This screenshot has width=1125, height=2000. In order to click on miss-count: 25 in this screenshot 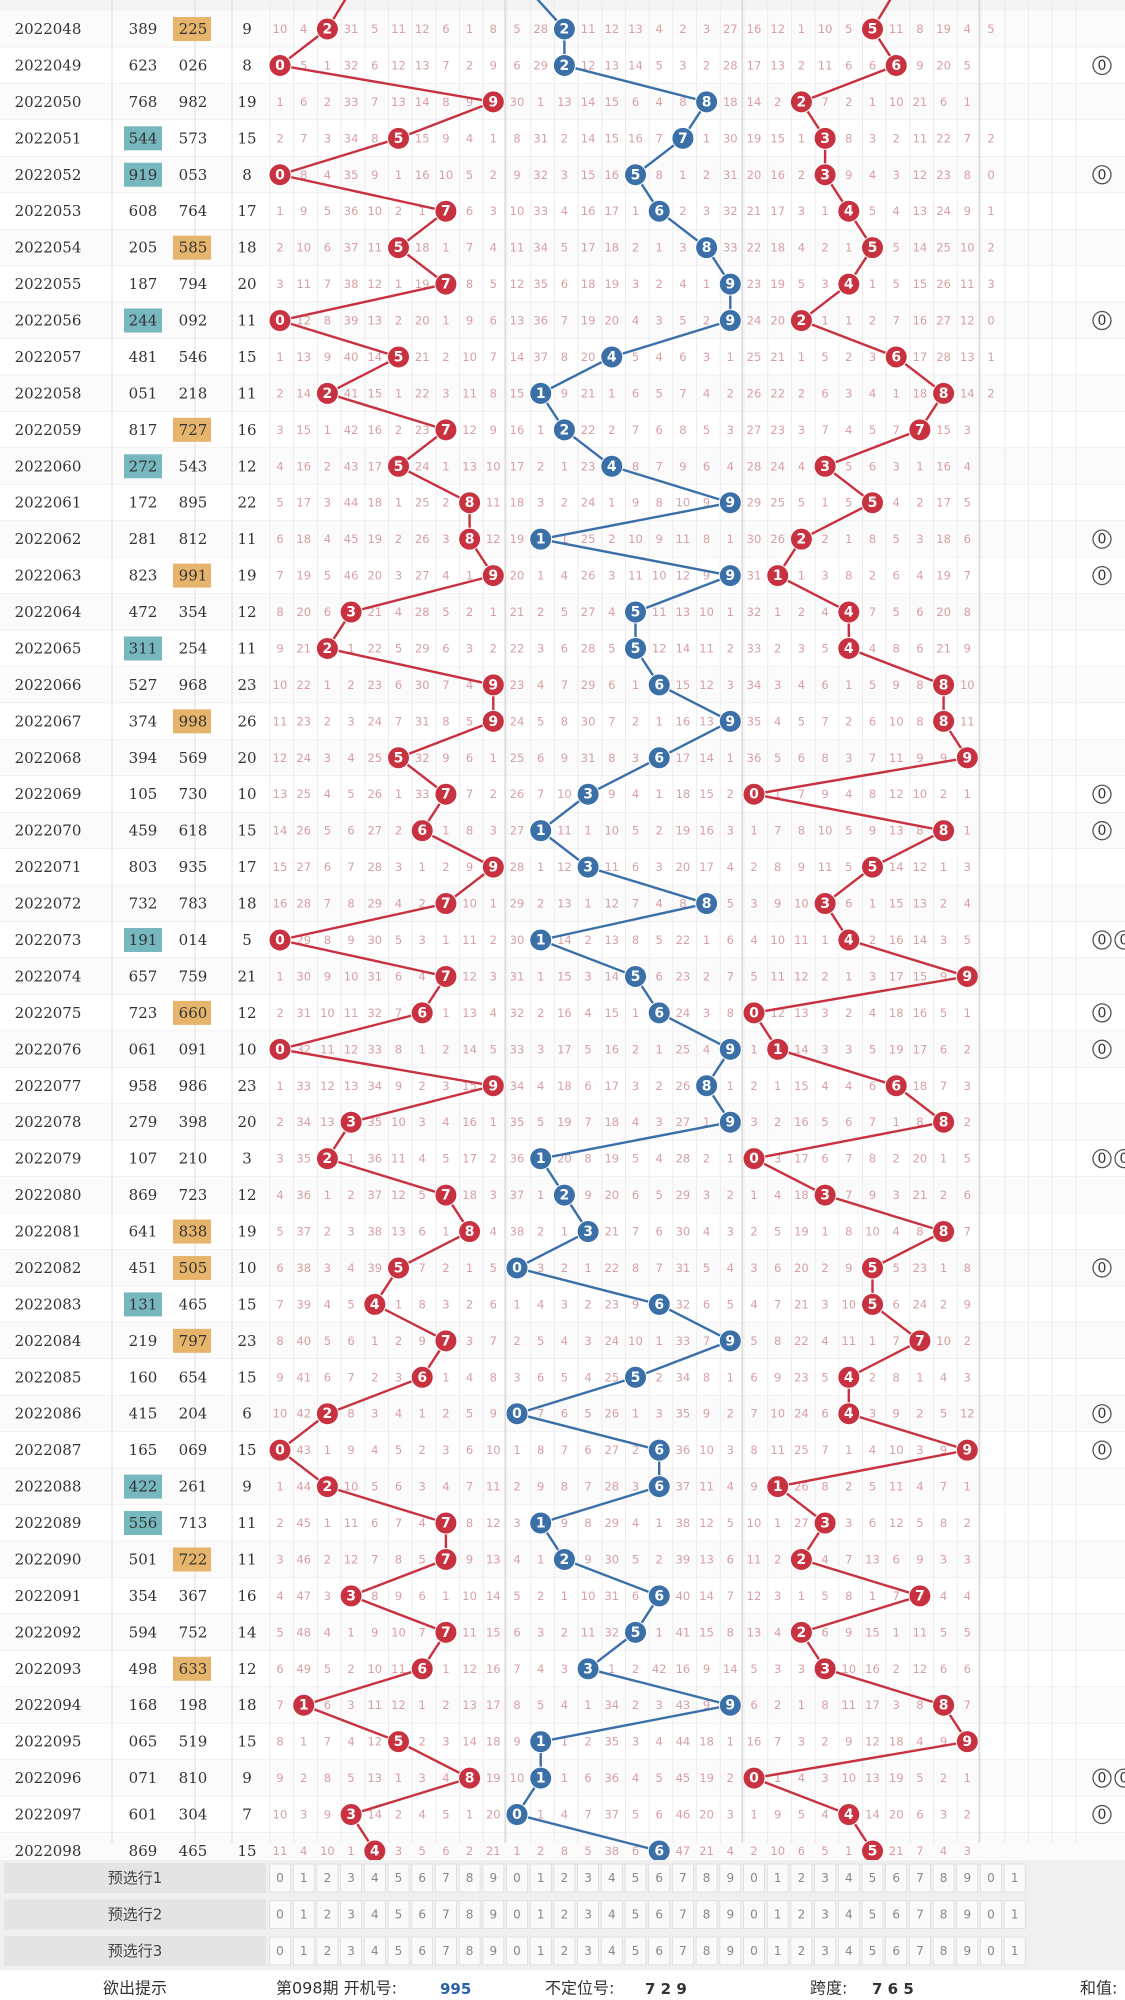, I will do `click(943, 248)`.